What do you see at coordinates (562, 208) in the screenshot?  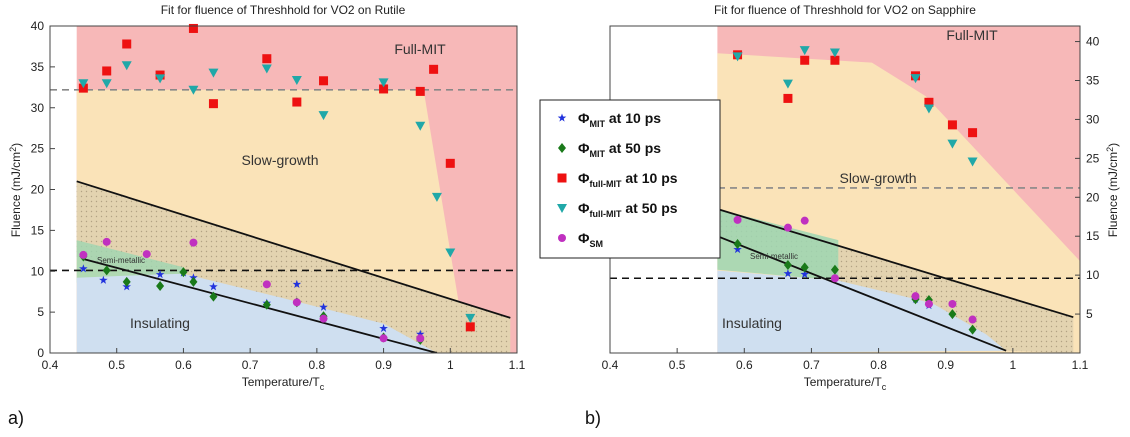 I see `triangle-legend-swatch` at bounding box center [562, 208].